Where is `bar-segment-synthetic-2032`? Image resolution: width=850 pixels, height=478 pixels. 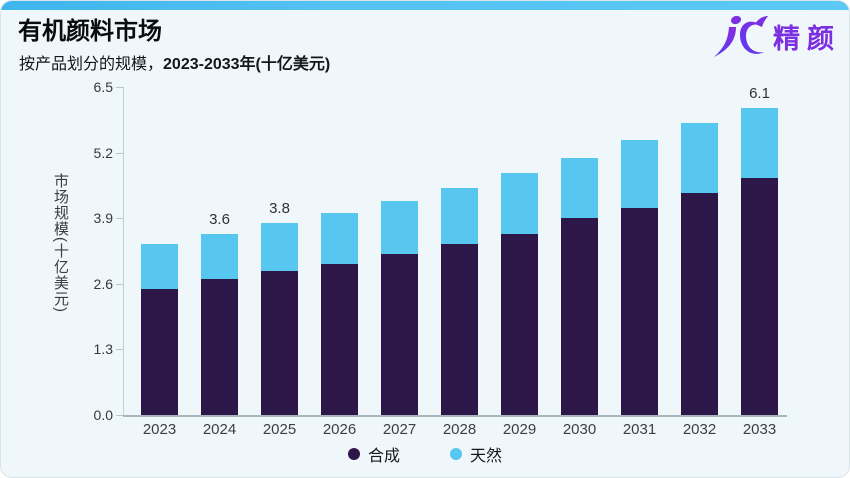
bar-segment-synthetic-2032 is located at coordinates (699, 304).